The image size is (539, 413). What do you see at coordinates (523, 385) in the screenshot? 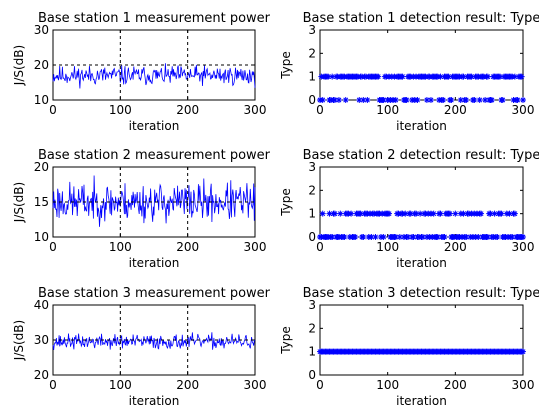
I see `x-tick-label: 300` at bounding box center [523, 385].